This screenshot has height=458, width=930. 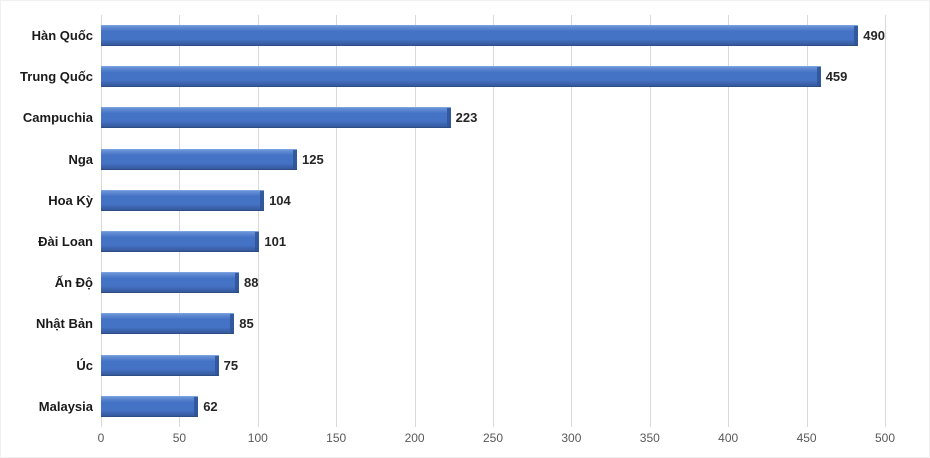 I want to click on x-tick-label: 100, so click(x=257, y=438).